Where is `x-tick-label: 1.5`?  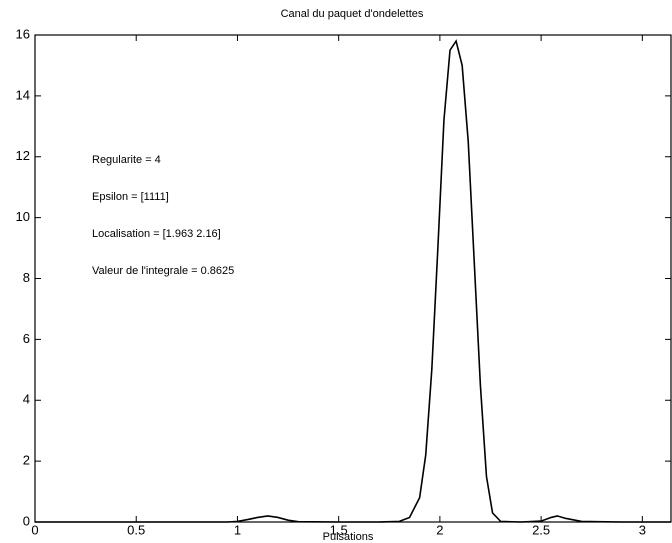
x-tick-label: 1.5 is located at coordinates (339, 529).